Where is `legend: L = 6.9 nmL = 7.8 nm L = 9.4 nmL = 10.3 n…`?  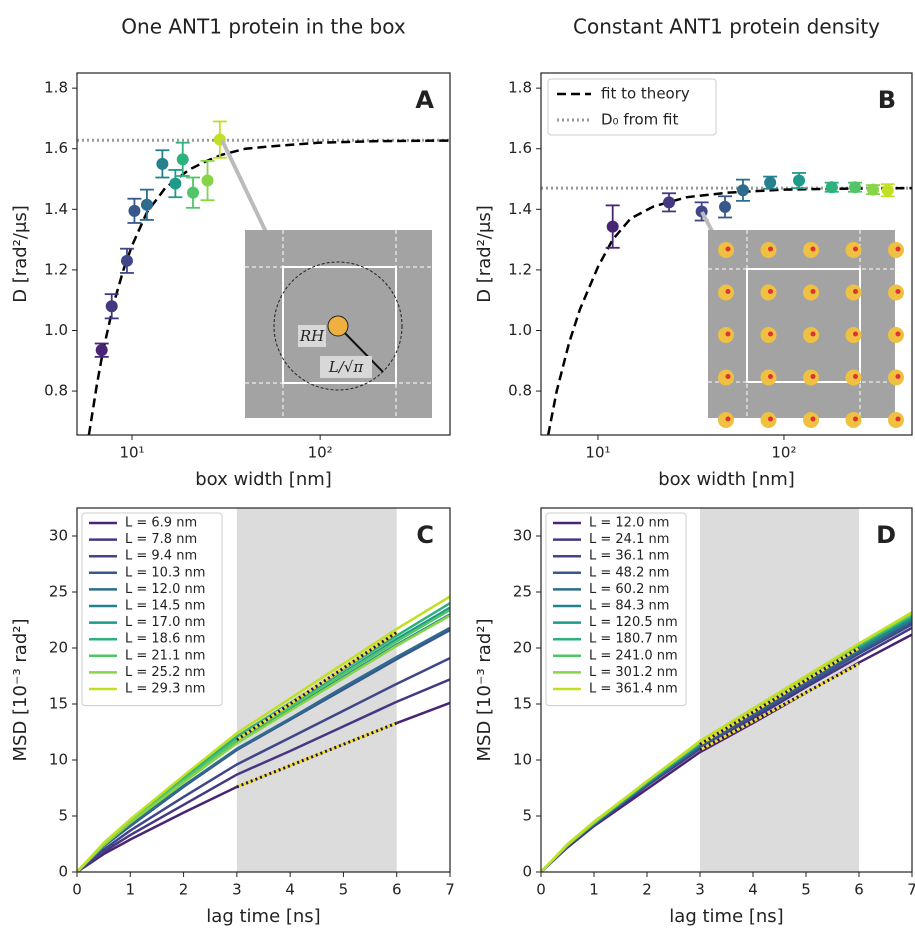 legend: L = 6.9 nmL = 7.8 nm L = 9.4 nmL = 10.3 n… is located at coordinates (152, 609).